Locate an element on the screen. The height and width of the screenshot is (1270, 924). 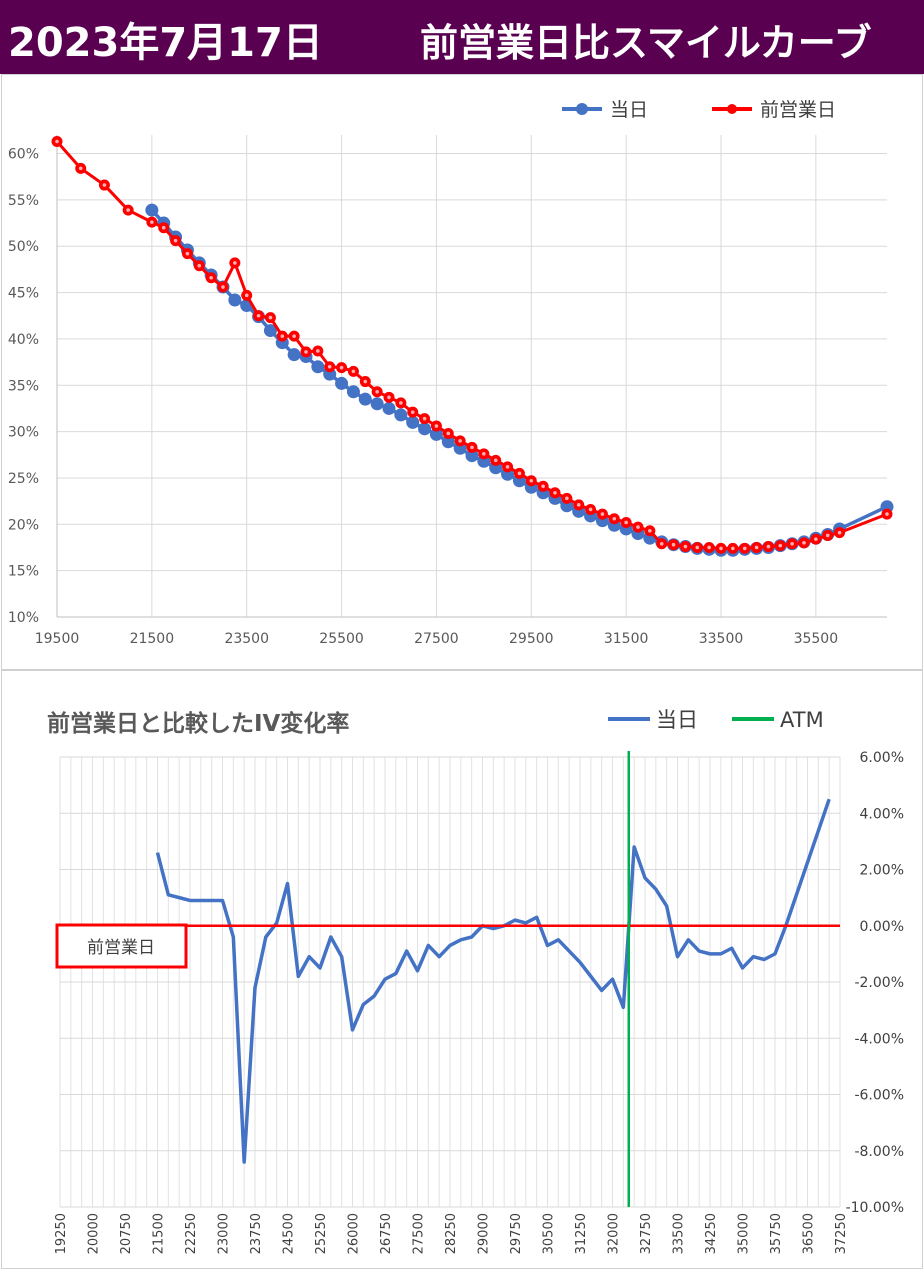
report-date: 2023年7月17日 is located at coordinates (165, 43).